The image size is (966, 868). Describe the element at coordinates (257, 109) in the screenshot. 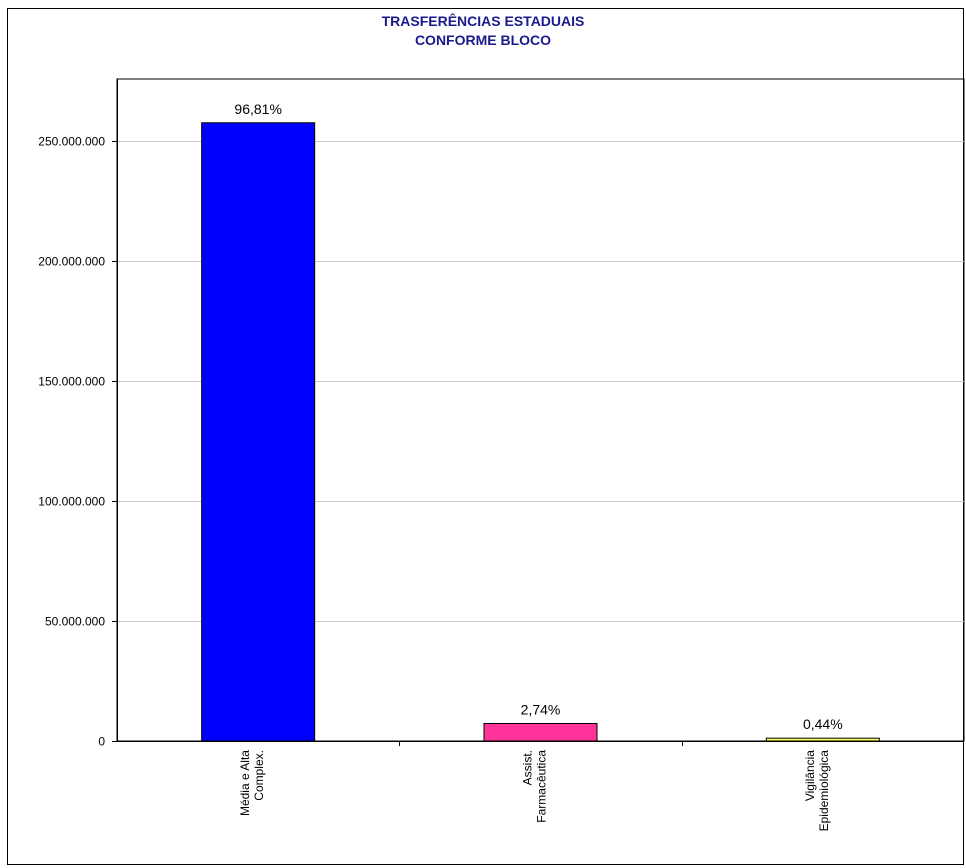

I see `data-label: 96,81%` at that location.